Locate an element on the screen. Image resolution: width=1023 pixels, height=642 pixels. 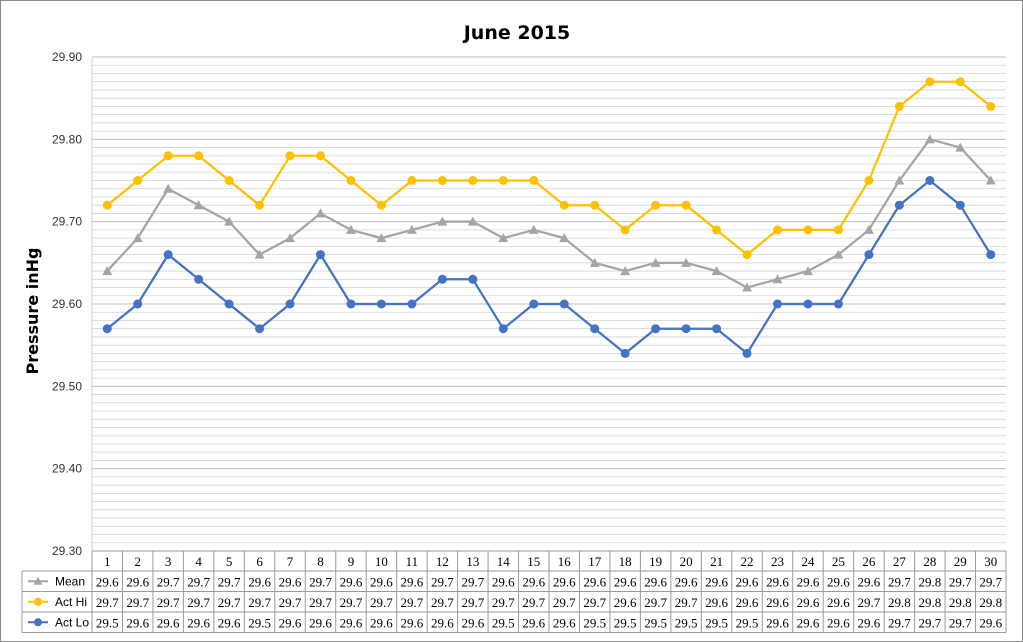
legend-label: Act Hi is located at coordinates (71, 602).